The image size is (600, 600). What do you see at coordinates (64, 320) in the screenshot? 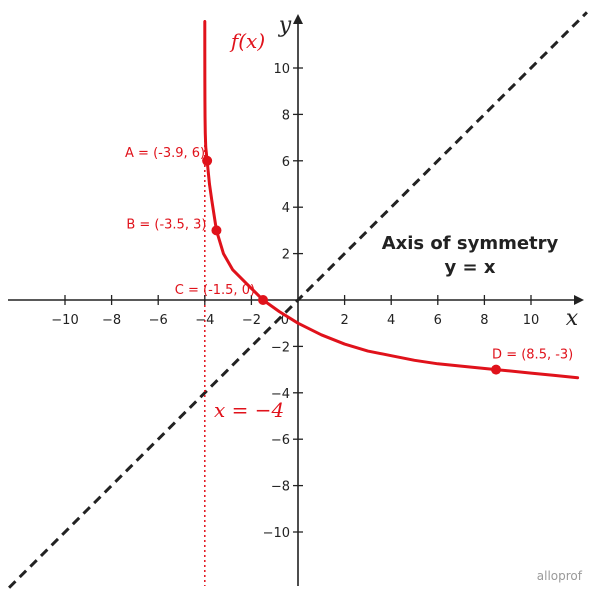
I see `x-tick-label: −10` at bounding box center [64, 320].